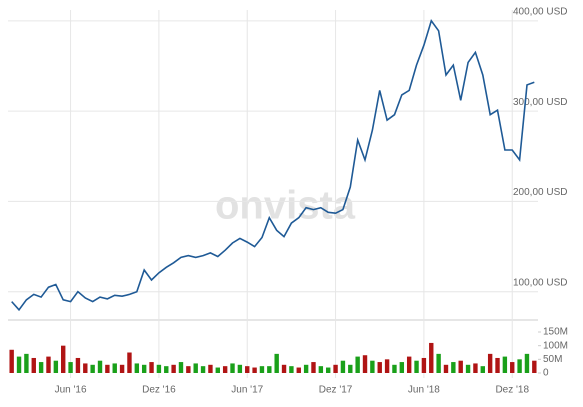 The image size is (583, 407). Describe the element at coordinates (424, 390) in the screenshot. I see `x-tick-label: Jun '18` at that location.